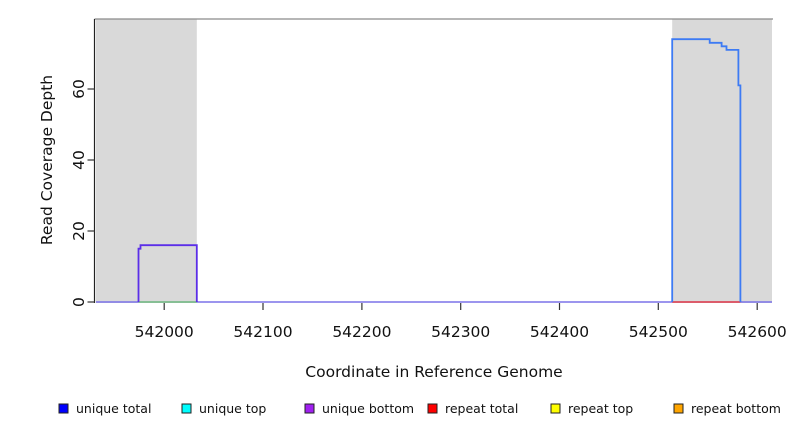  What do you see at coordinates (481, 408) in the screenshot?
I see `legend-label: repeat total` at bounding box center [481, 408].